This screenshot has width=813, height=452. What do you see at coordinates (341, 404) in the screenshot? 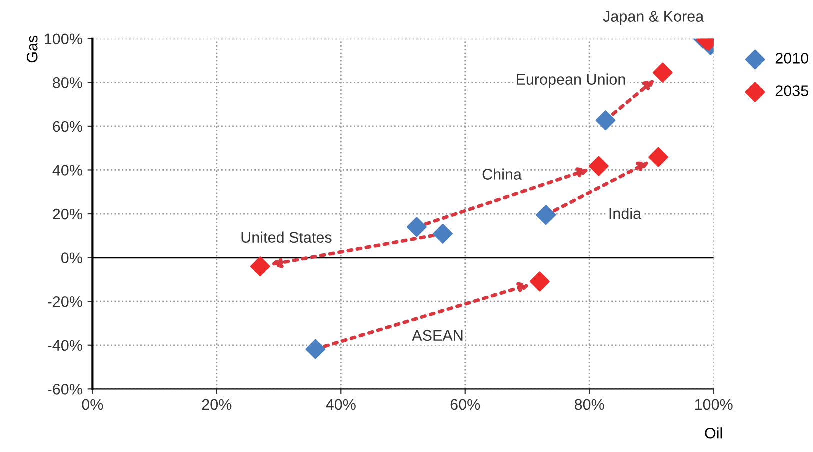
I see `x-tick-label: 40%` at bounding box center [341, 404].